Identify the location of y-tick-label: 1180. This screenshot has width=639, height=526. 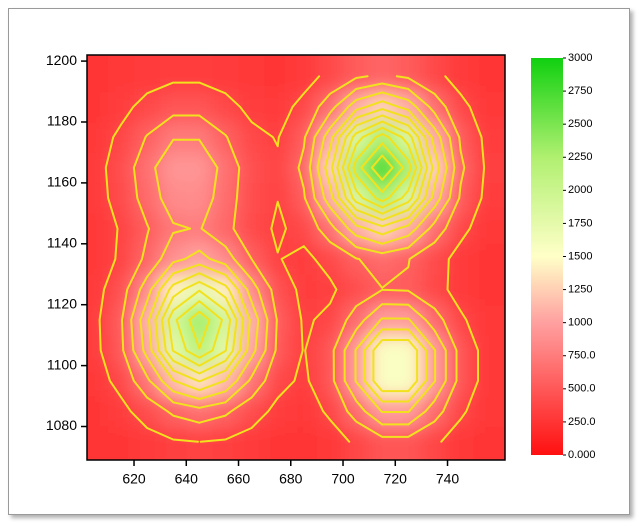
(62, 121).